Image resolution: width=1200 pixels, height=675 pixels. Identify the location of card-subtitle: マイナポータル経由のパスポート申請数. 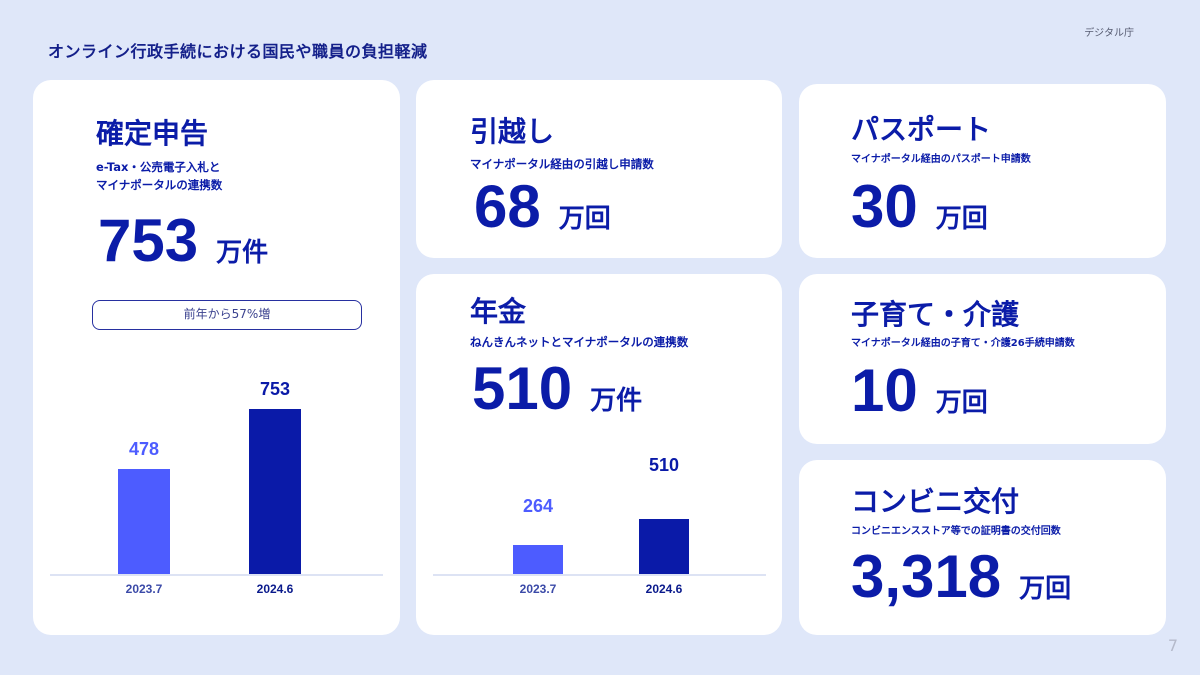
(941, 159).